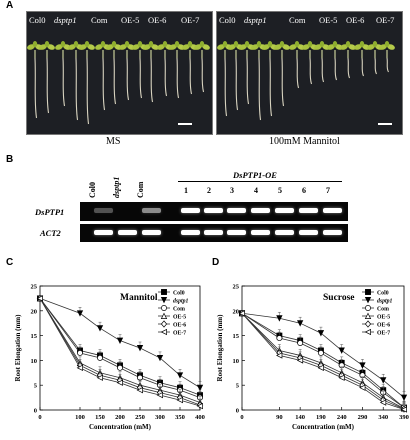 The height and width of the screenshot is (440, 410). What do you see at coordinates (100, 417) in the screenshot?
I see `x-tick-label: 150` at bounding box center [100, 417].